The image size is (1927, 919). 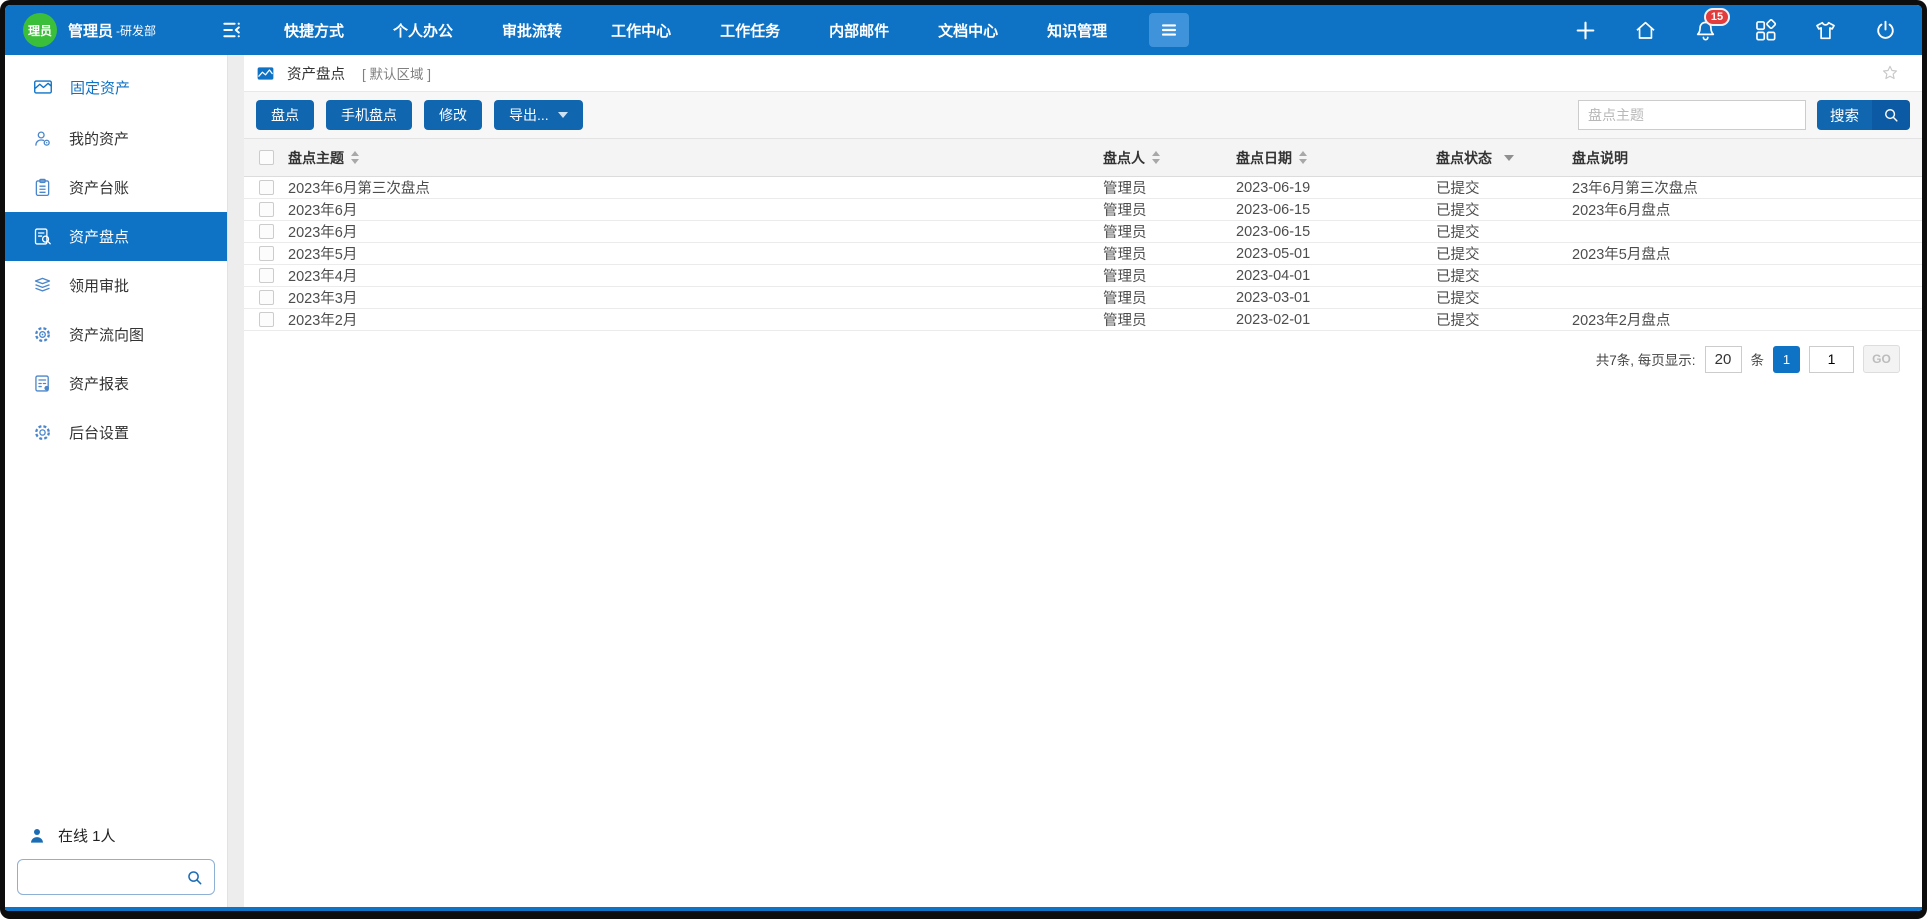 What do you see at coordinates (1169, 30) in the screenshot?
I see `hamburger-menu-button` at bounding box center [1169, 30].